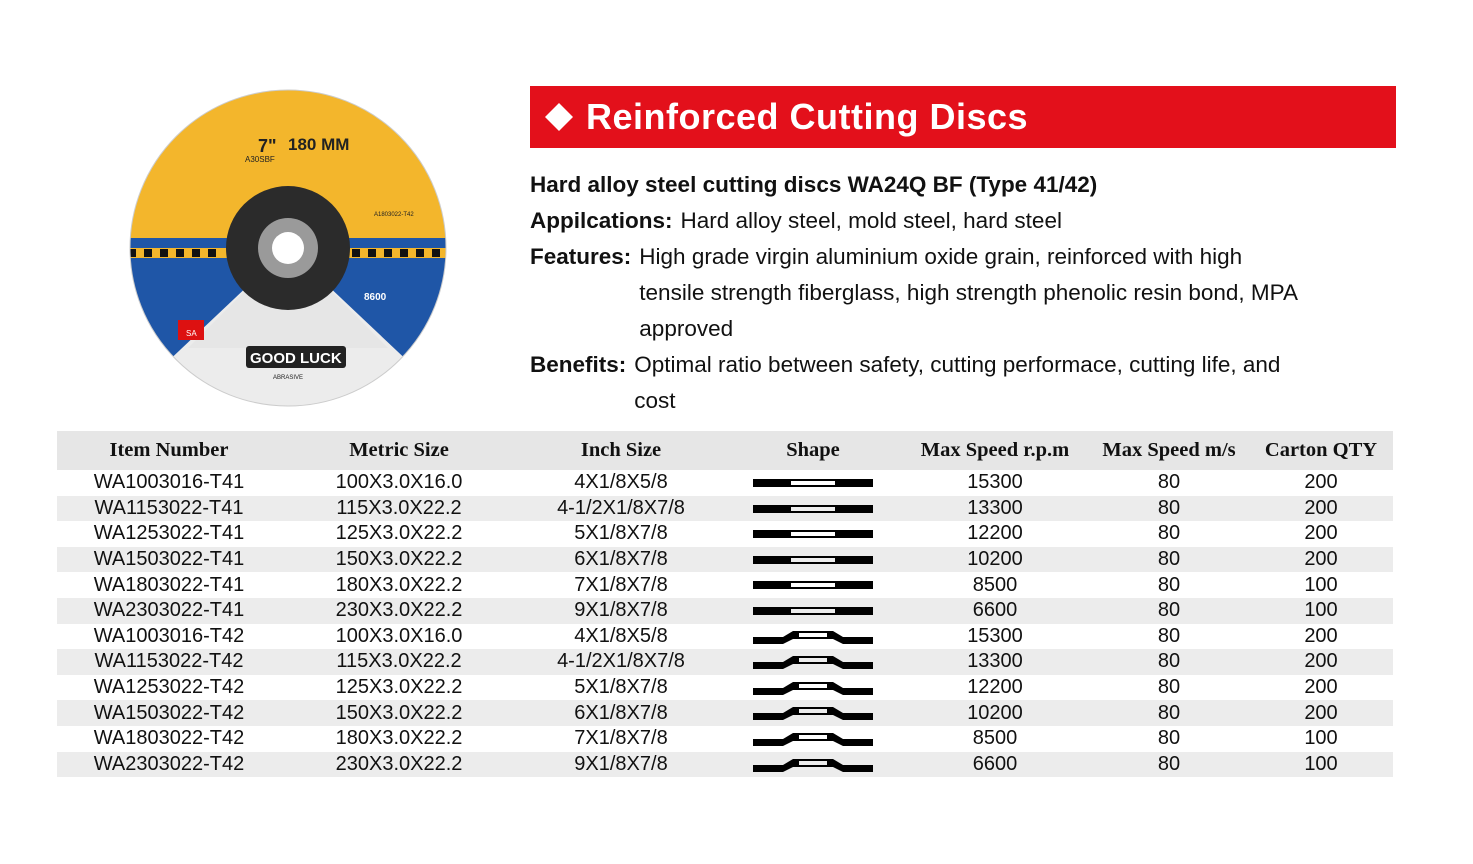 The image size is (1473, 864). Describe the element at coordinates (995, 450) in the screenshot. I see `header-cell: Max Speed r.p.m` at that location.